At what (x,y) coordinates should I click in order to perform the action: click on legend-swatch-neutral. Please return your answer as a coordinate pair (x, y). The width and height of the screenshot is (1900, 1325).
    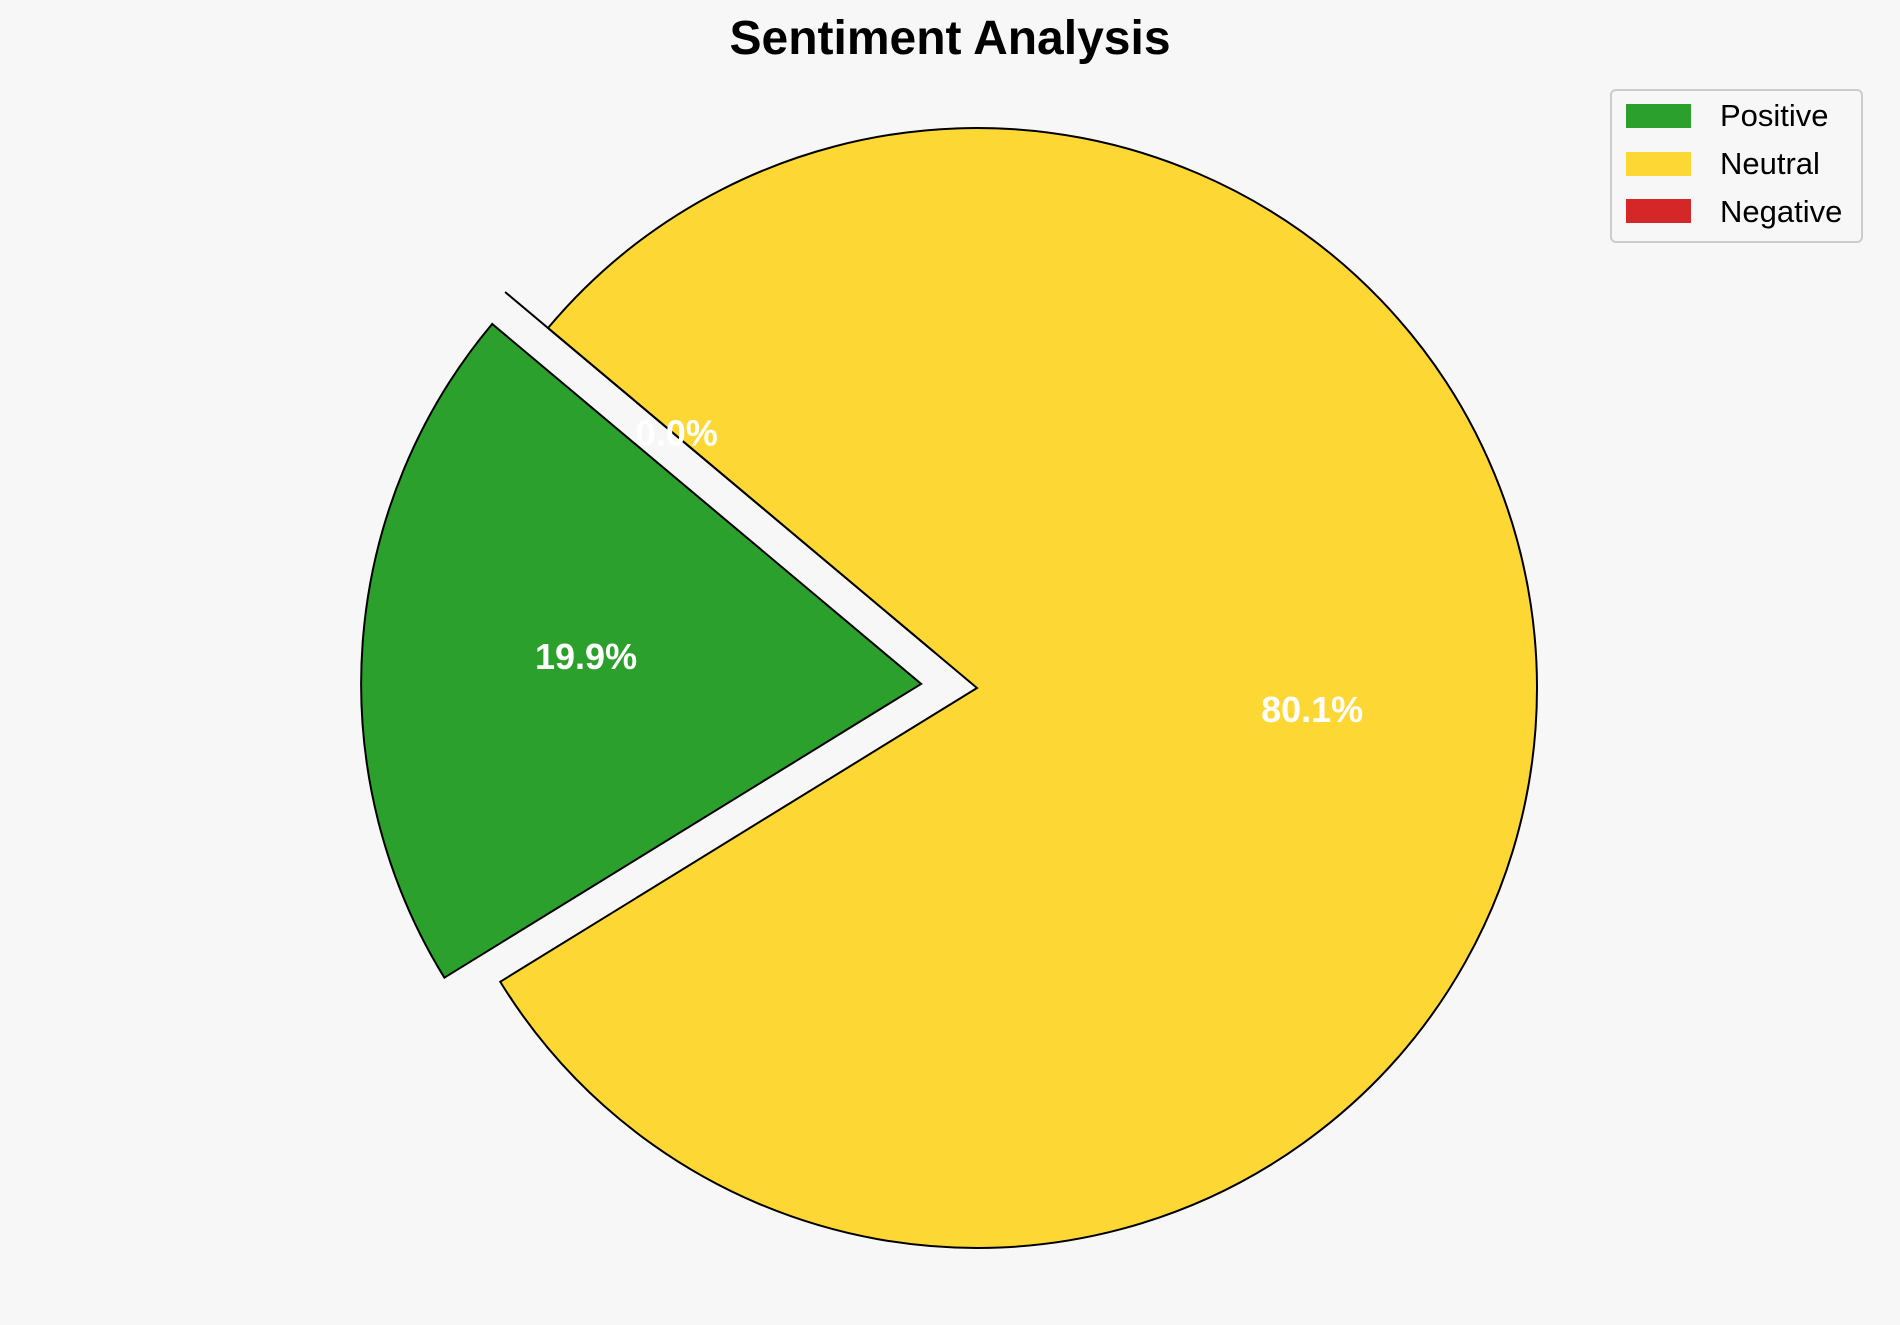
    Looking at the image, I should click on (1658, 164).